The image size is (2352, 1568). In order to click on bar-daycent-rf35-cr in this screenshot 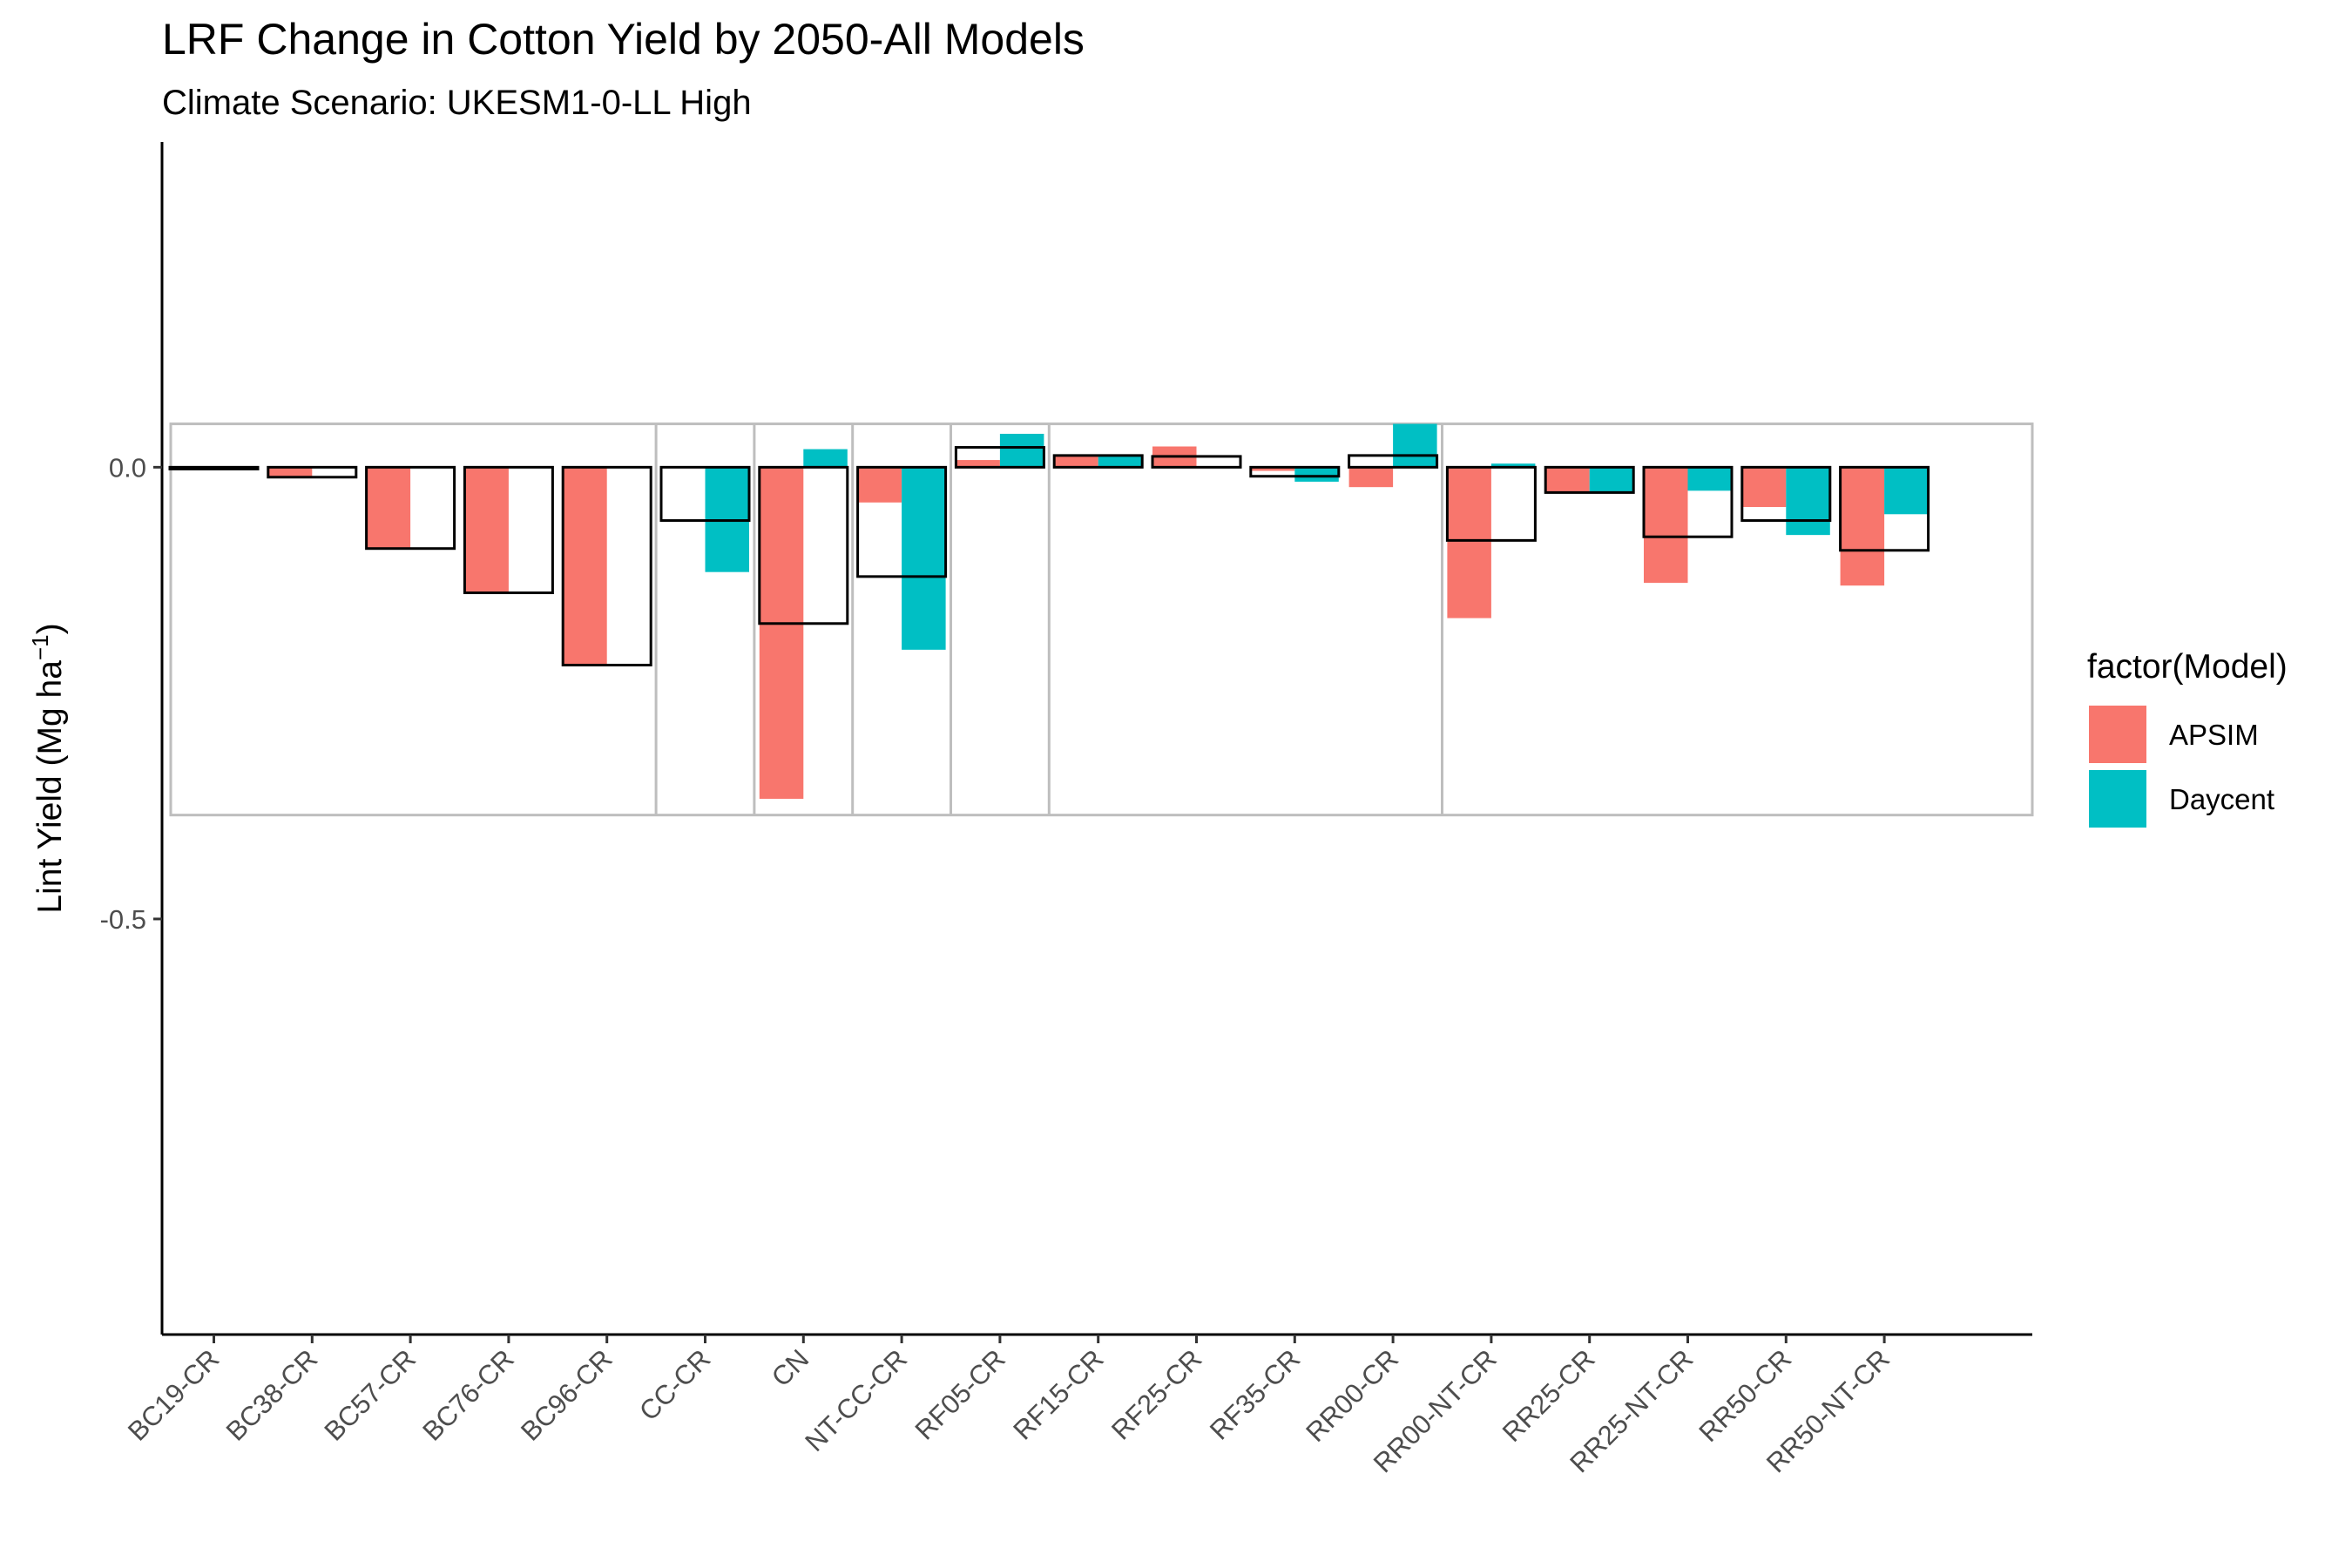, I will do `click(1316, 475)`.